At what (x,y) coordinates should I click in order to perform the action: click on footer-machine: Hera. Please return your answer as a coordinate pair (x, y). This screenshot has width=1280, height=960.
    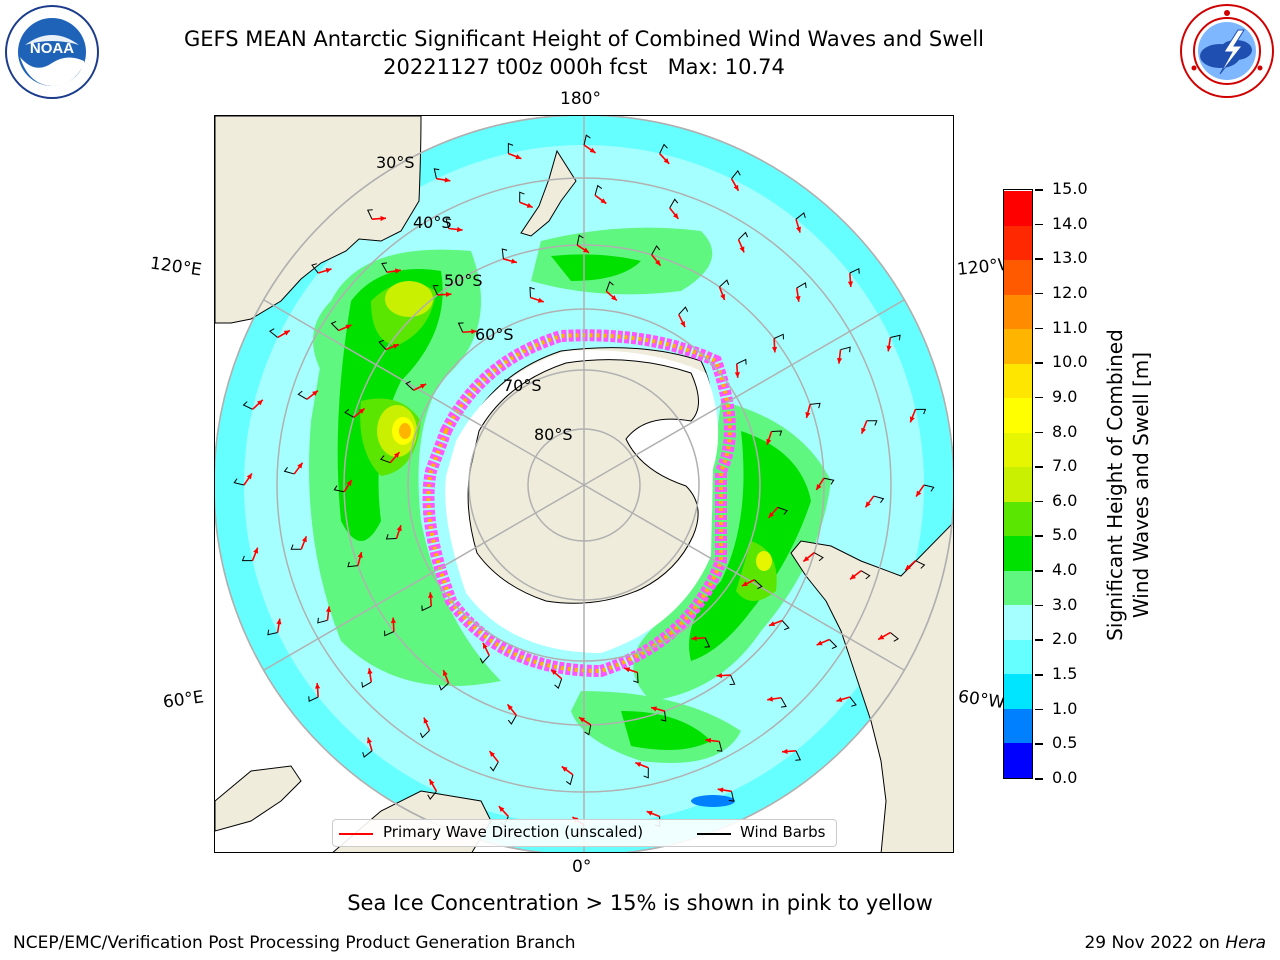
    Looking at the image, I should click on (1245, 943).